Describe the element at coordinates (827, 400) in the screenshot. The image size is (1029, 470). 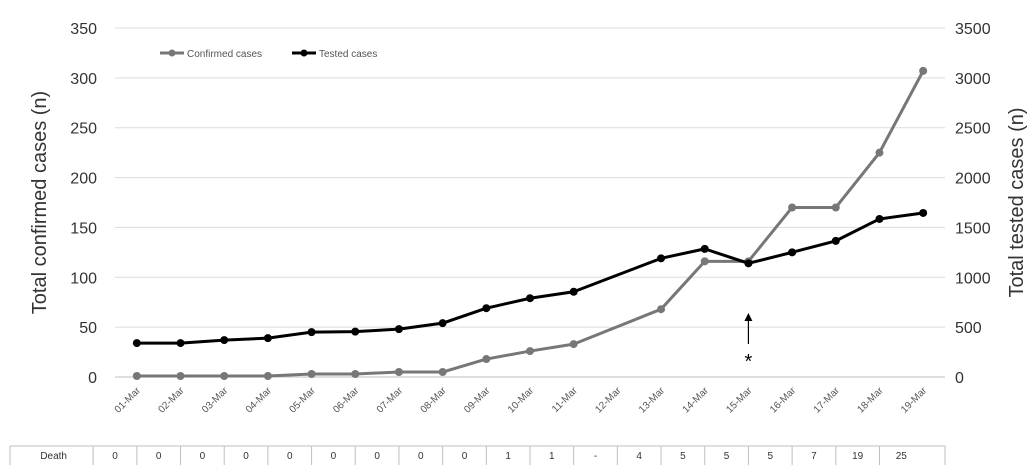
I see `x-tick-label: 17-Mar` at that location.